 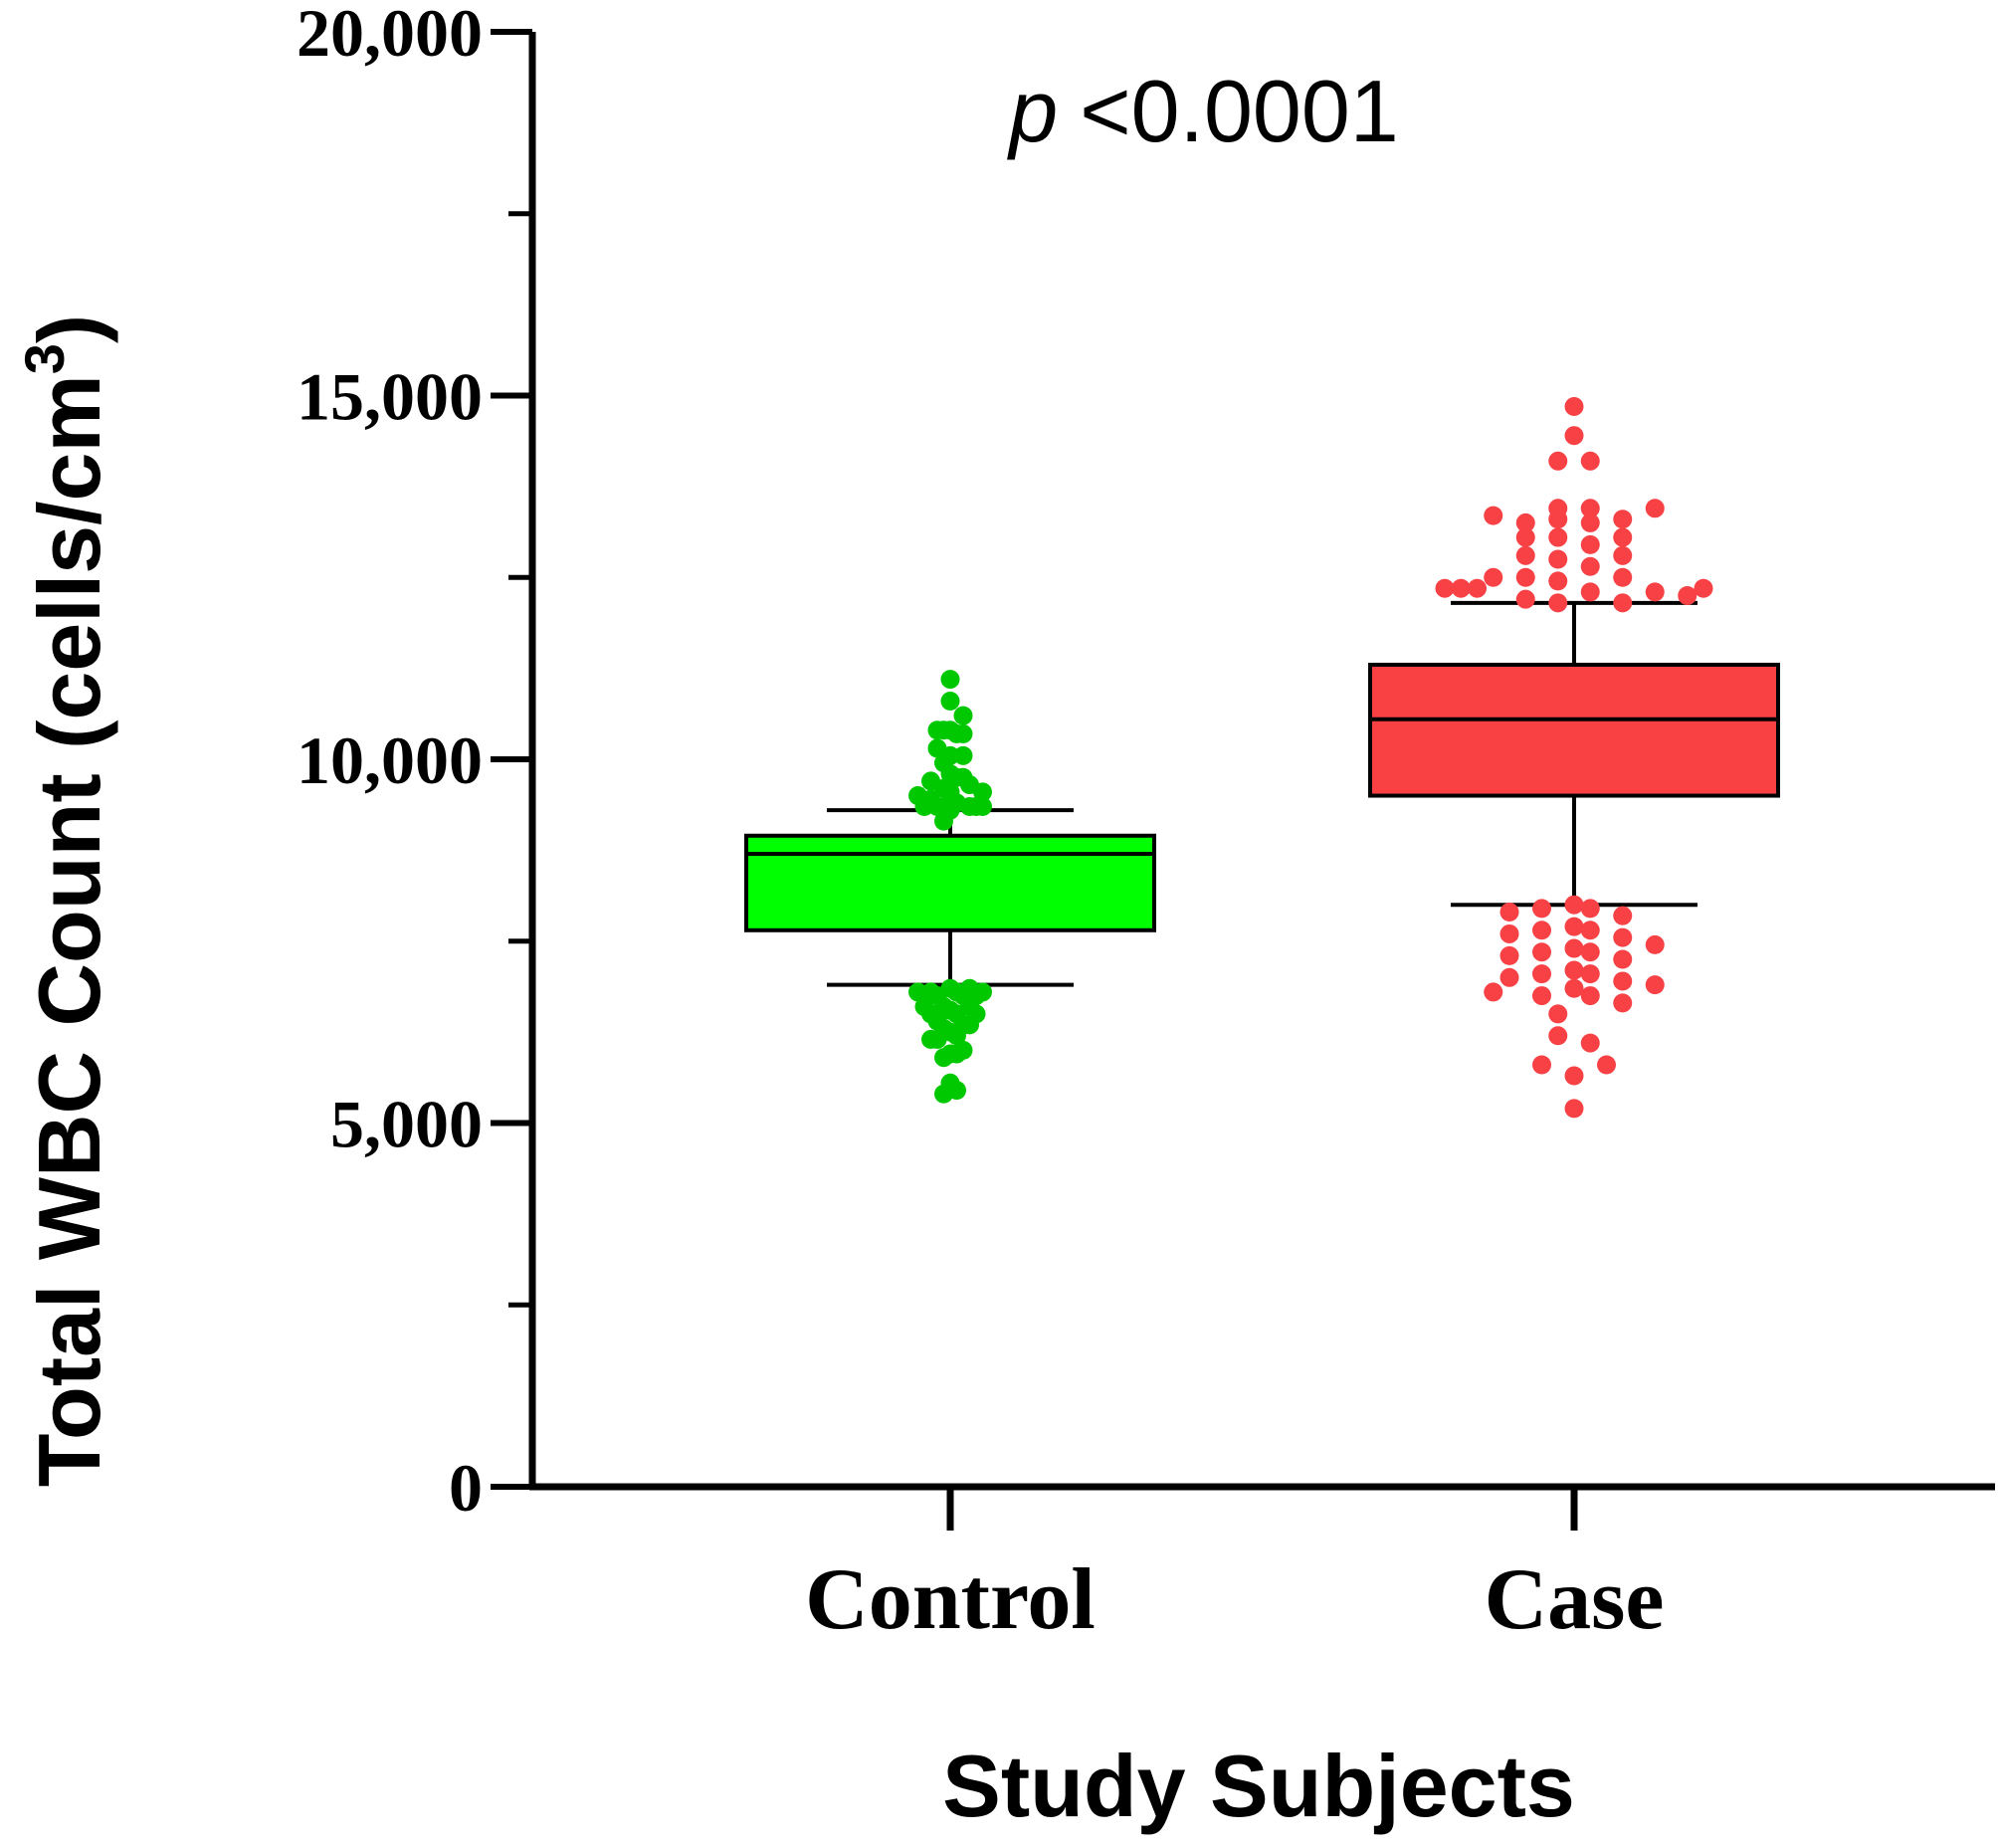 I want to click on box-control, so click(x=950, y=897).